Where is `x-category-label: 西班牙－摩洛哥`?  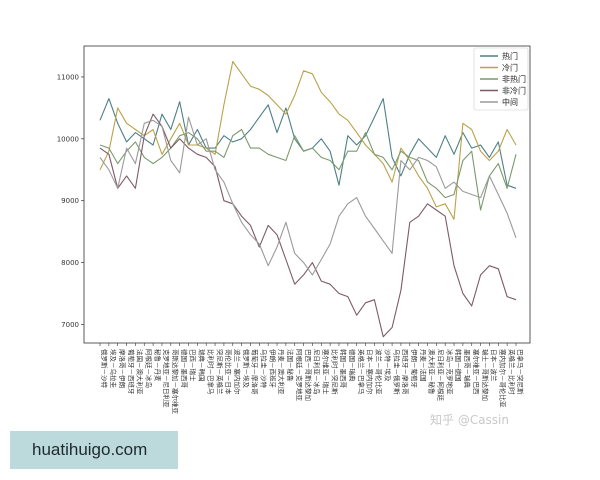
x-category-label: 西班牙－摩洛哥 is located at coordinates (405, 372).